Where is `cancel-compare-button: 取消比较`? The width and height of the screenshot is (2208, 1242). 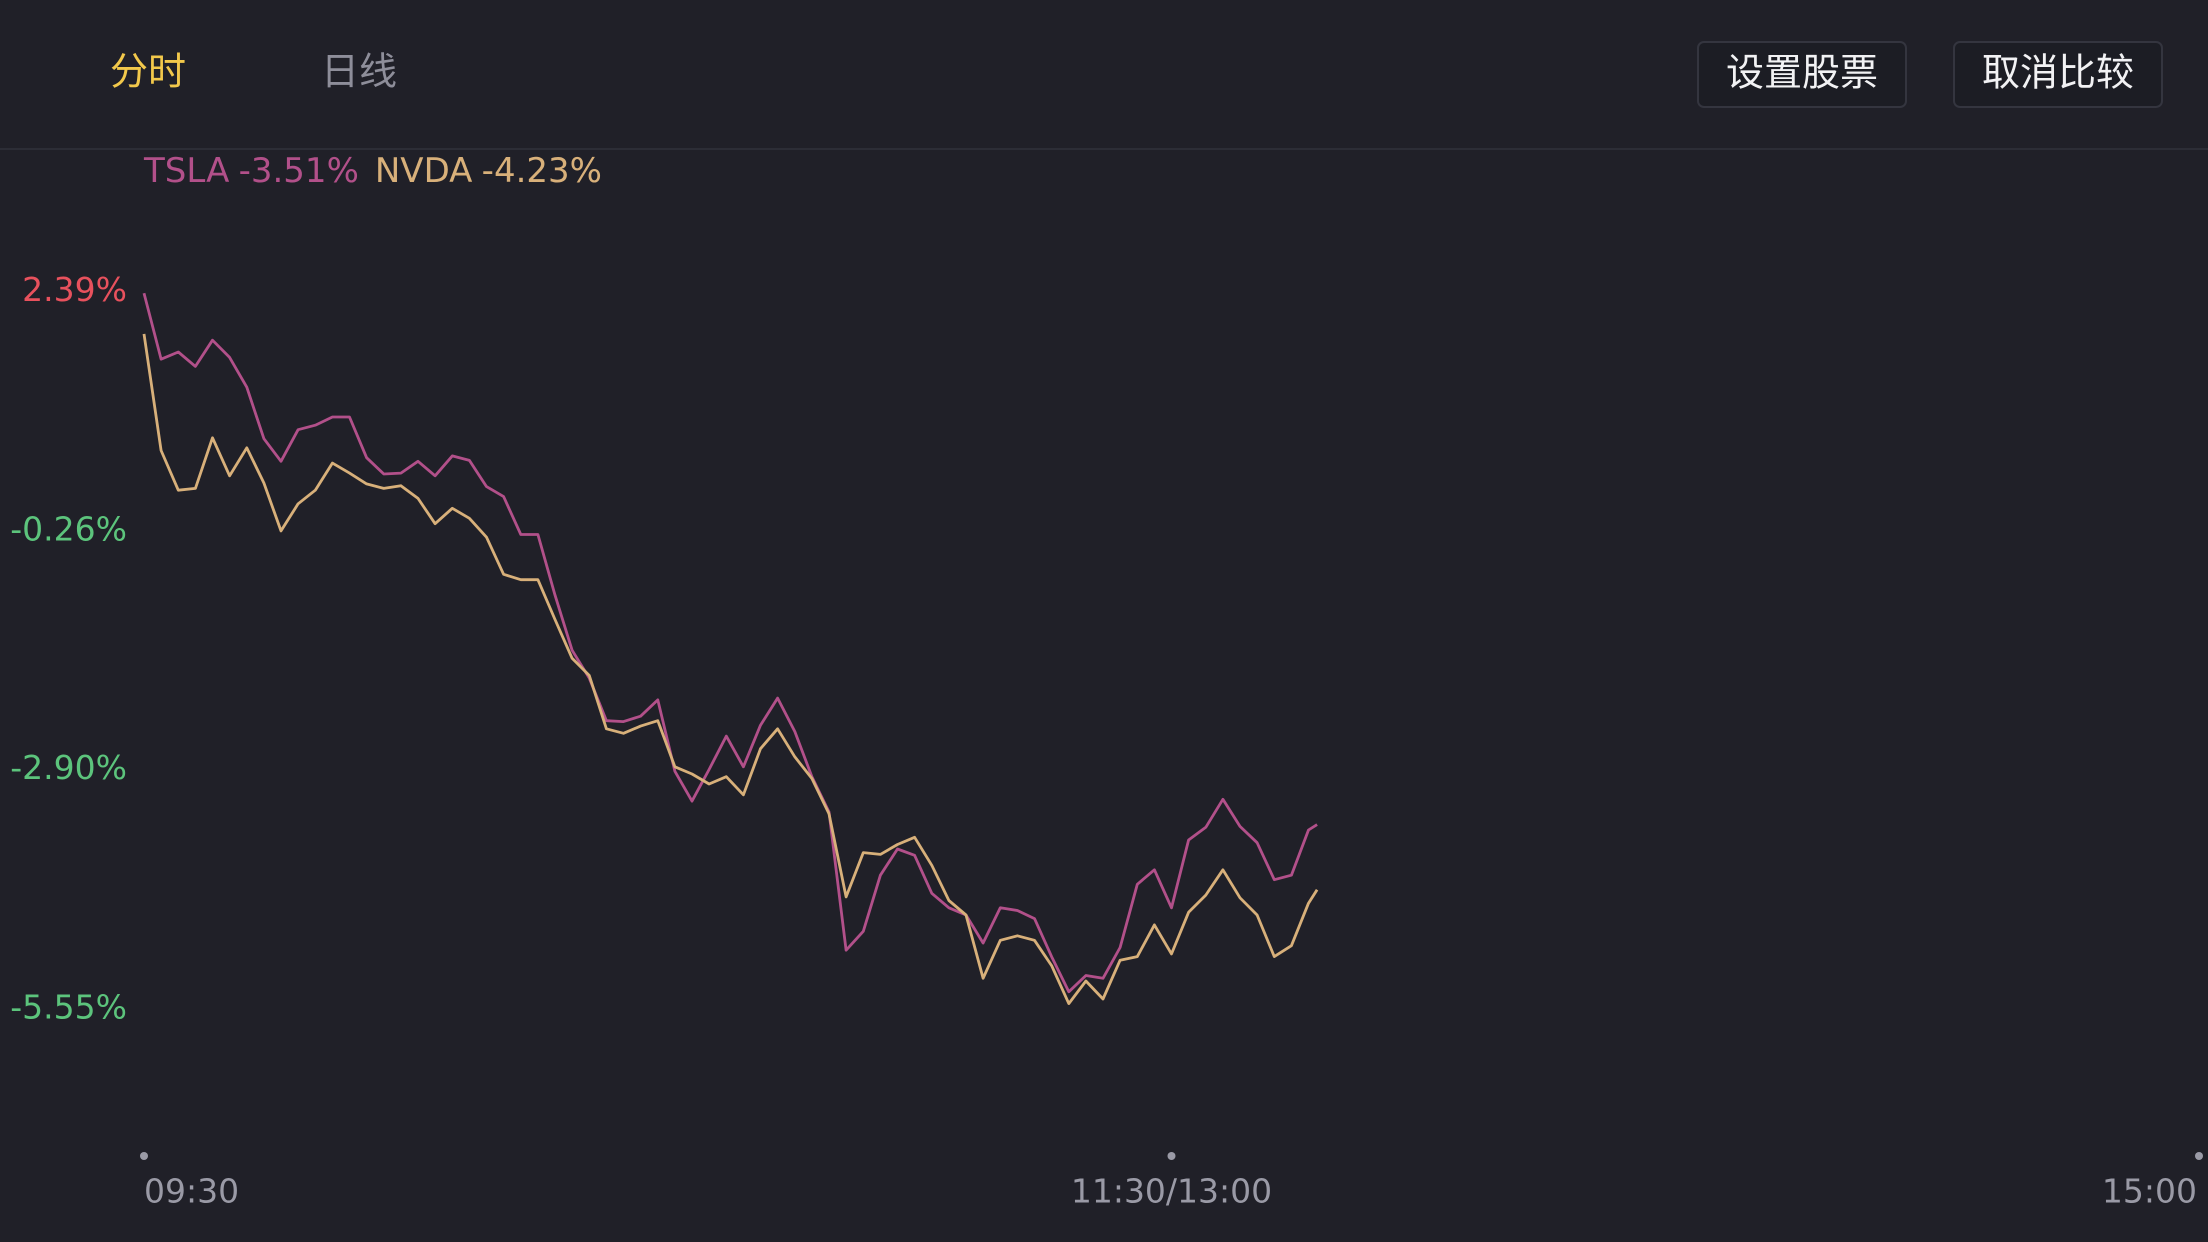 cancel-compare-button: 取消比较 is located at coordinates (2058, 74).